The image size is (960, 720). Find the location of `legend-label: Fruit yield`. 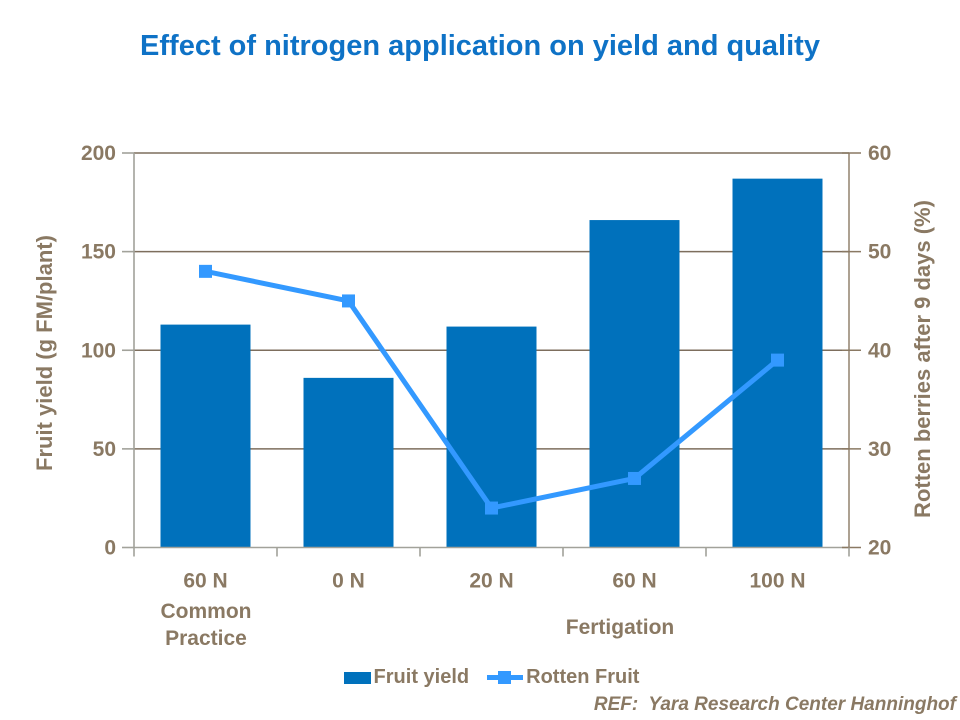

legend-label: Fruit yield is located at coordinates (421, 677).